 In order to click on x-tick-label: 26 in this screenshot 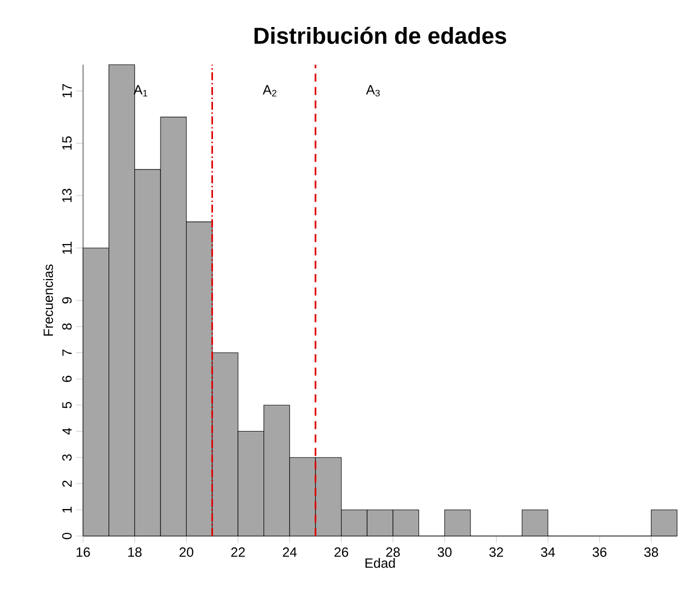, I will do `click(341, 553)`.